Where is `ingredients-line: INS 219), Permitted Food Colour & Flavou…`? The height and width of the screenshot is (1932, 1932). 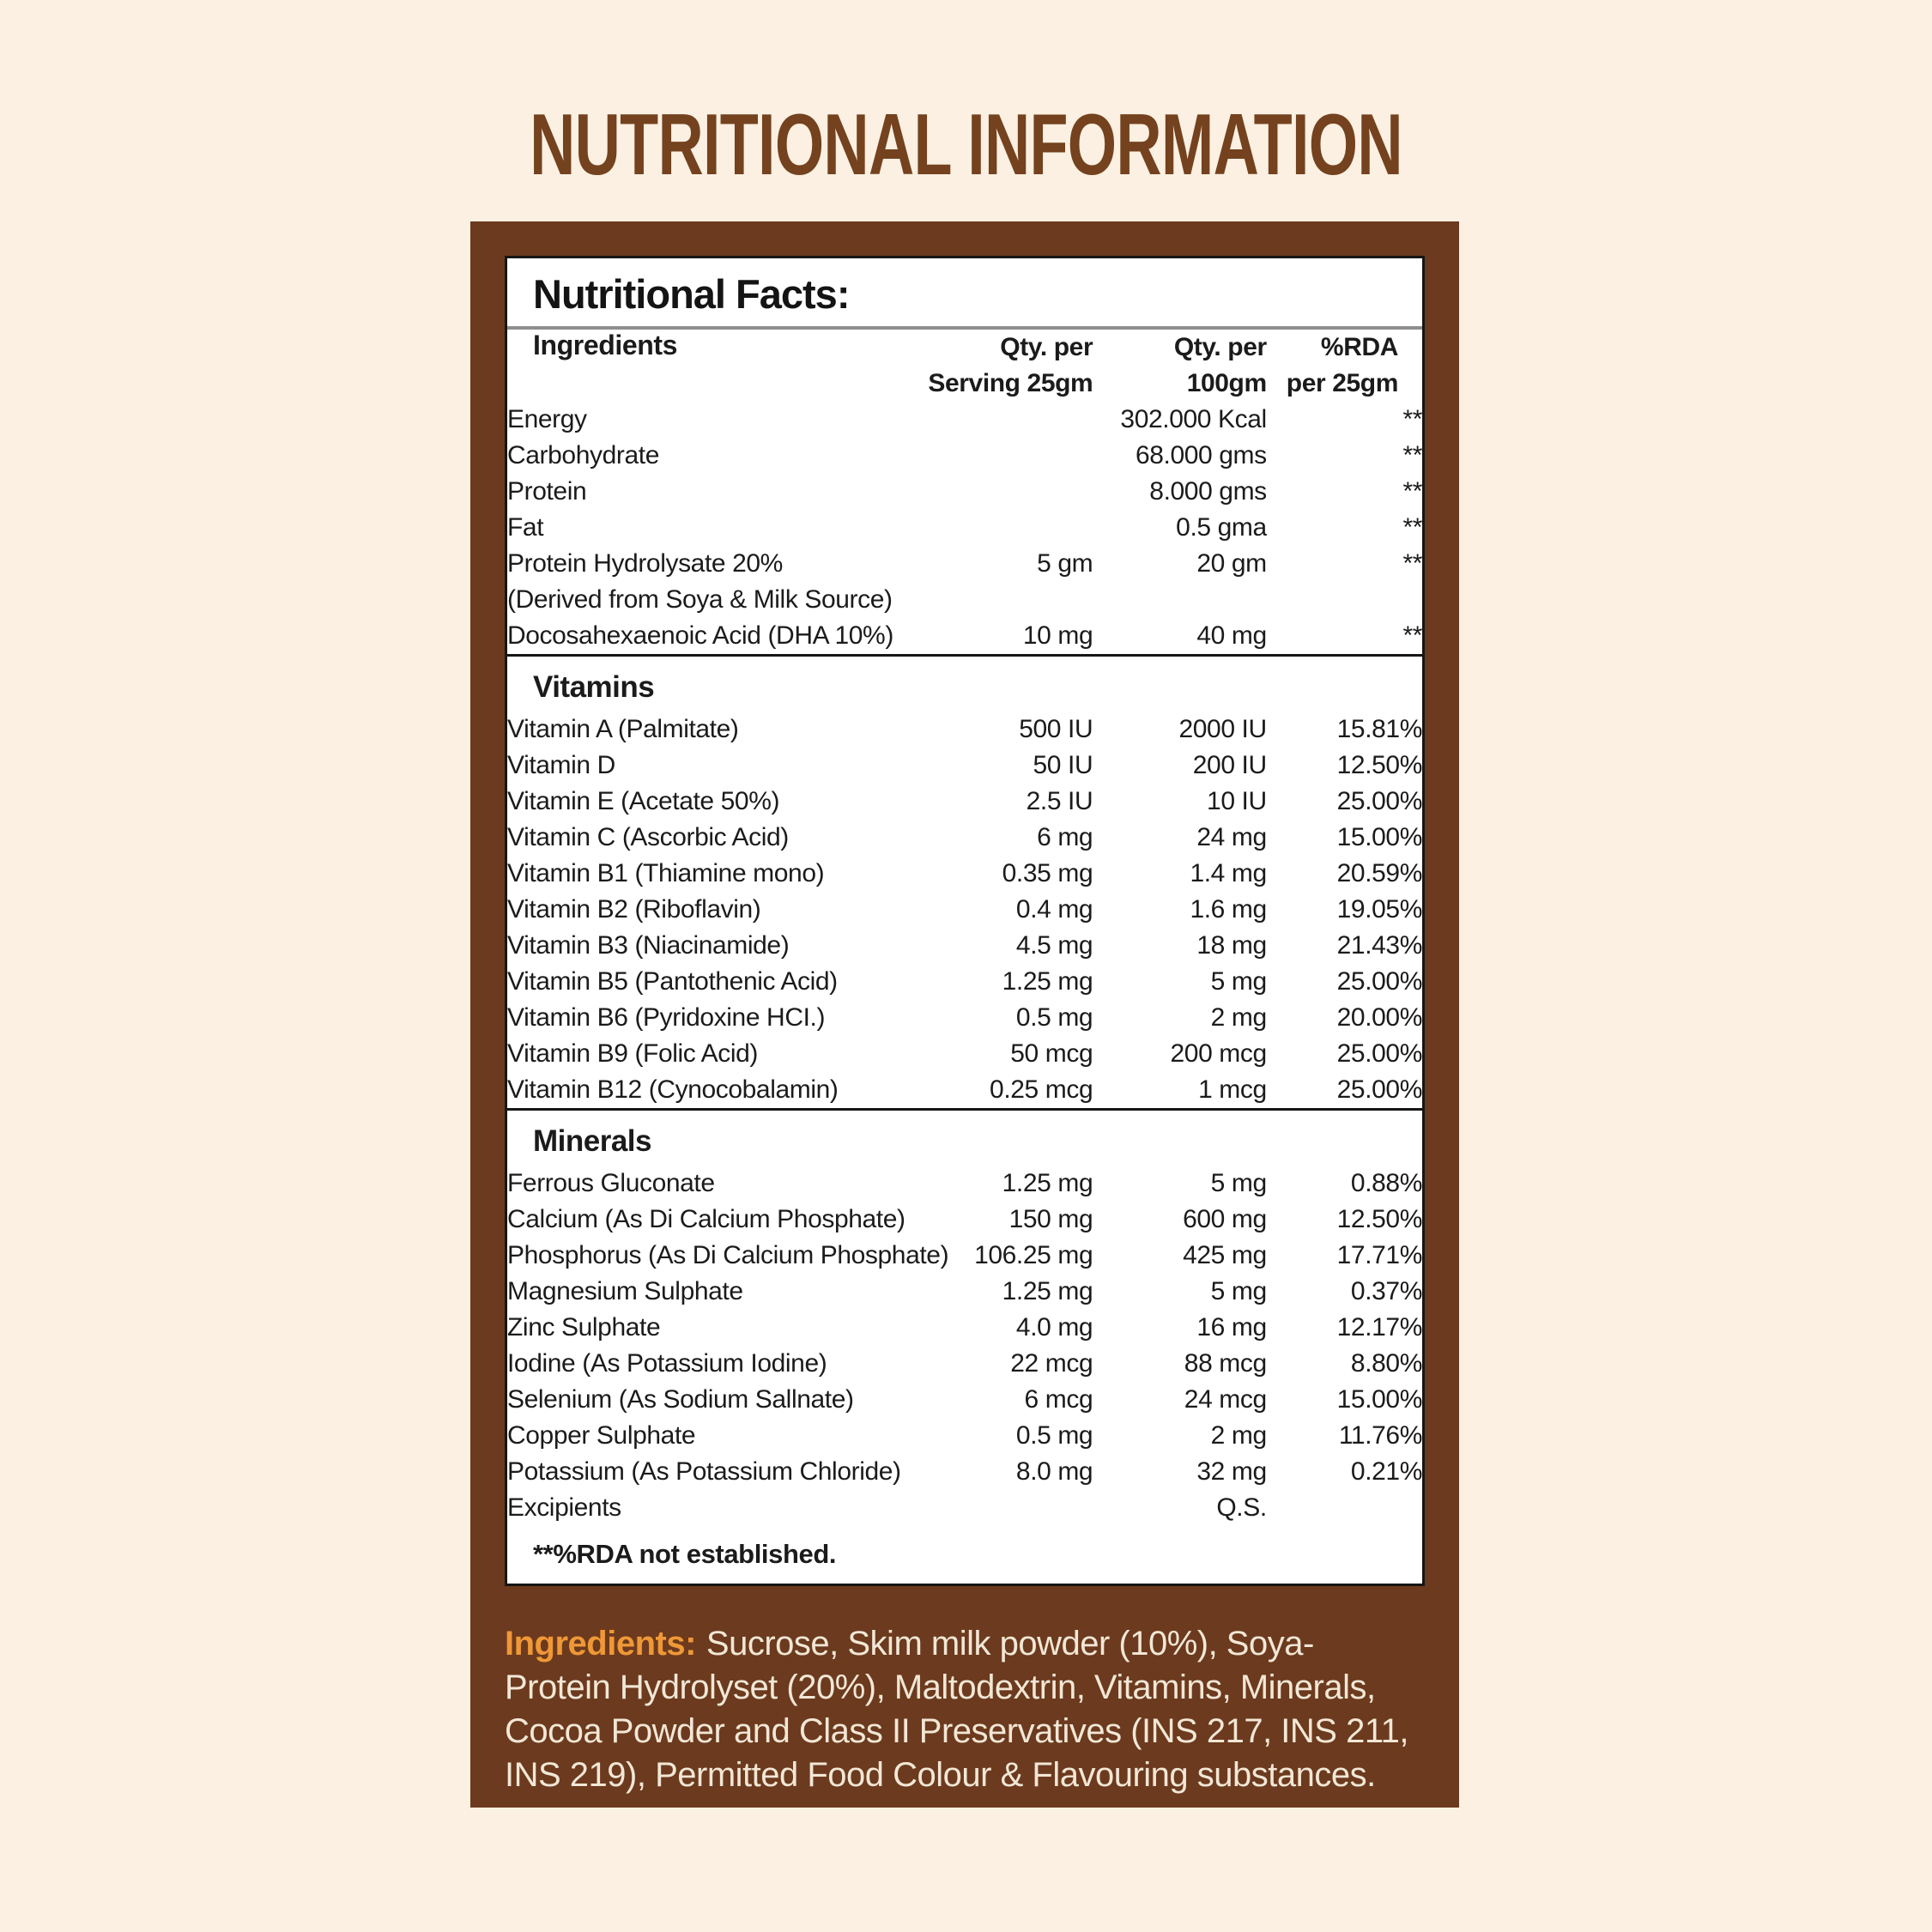 ingredients-line: INS 219), Permitted Food Colour & Flavou… is located at coordinates (941, 1775).